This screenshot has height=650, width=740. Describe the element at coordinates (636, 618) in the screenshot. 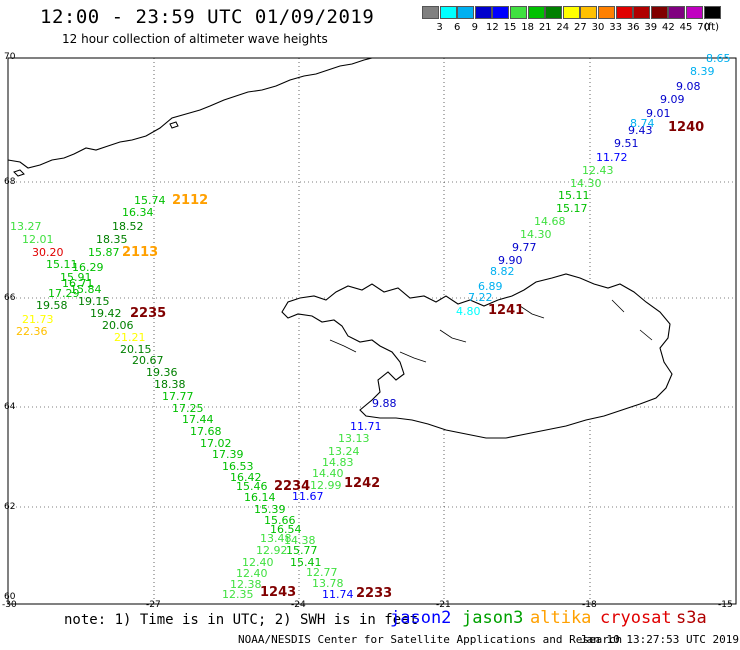

I see `legend-cryosat: cryosat` at that location.